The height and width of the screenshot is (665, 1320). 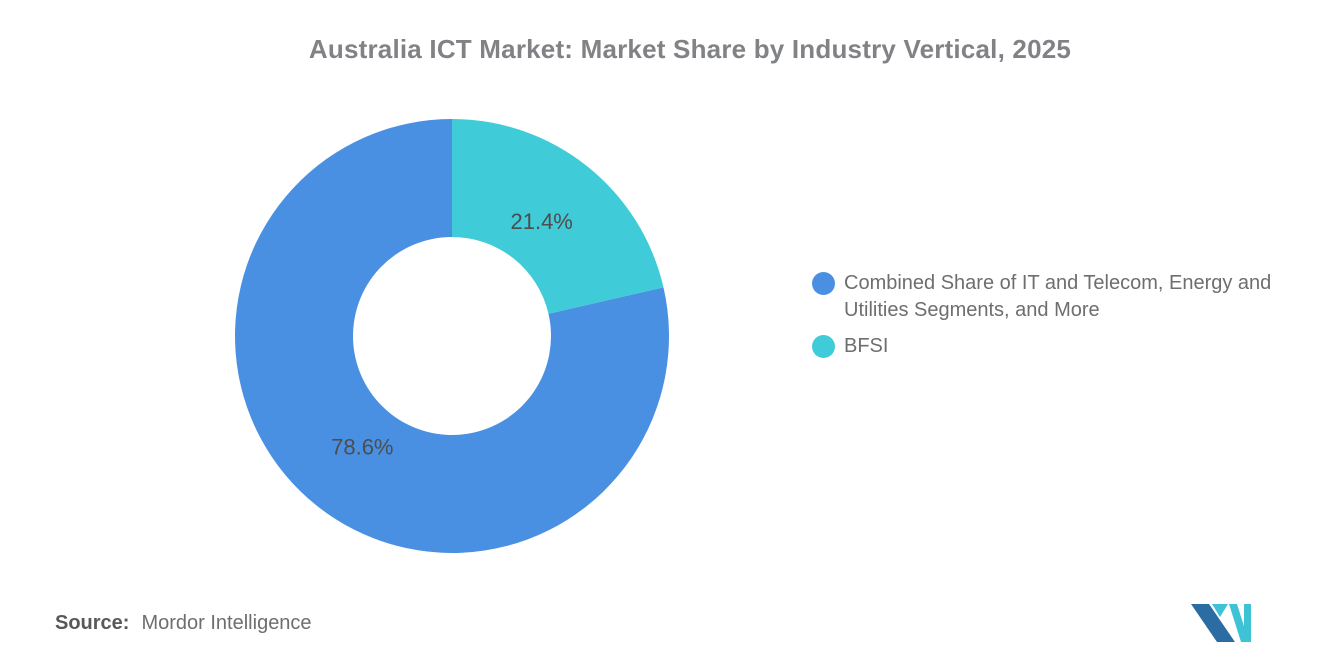 What do you see at coordinates (1247, 623) in the screenshot?
I see `logo-i-bar` at bounding box center [1247, 623].